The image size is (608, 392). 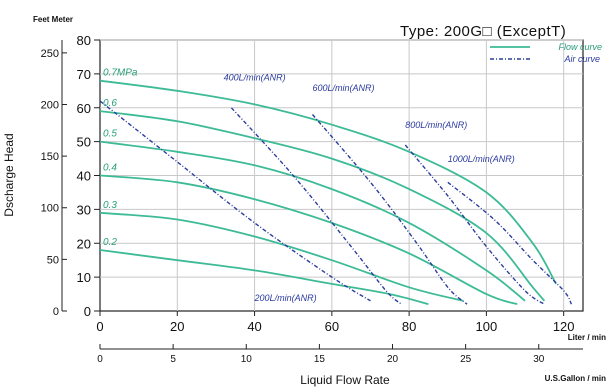 What do you see at coordinates (320, 359) in the screenshot?
I see `x2-tick-label: 15` at bounding box center [320, 359].